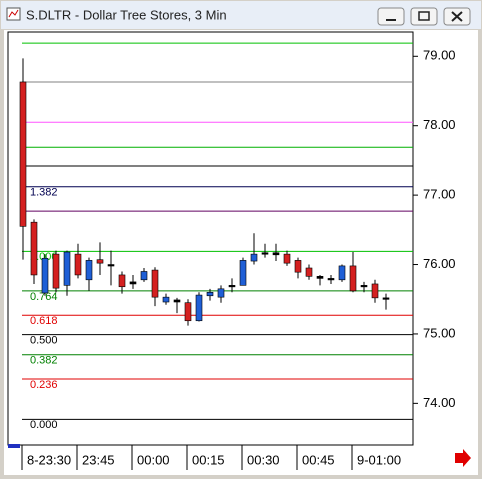  Describe the element at coordinates (44, 361) in the screenshot. I see `level-label: 0.382` at that location.